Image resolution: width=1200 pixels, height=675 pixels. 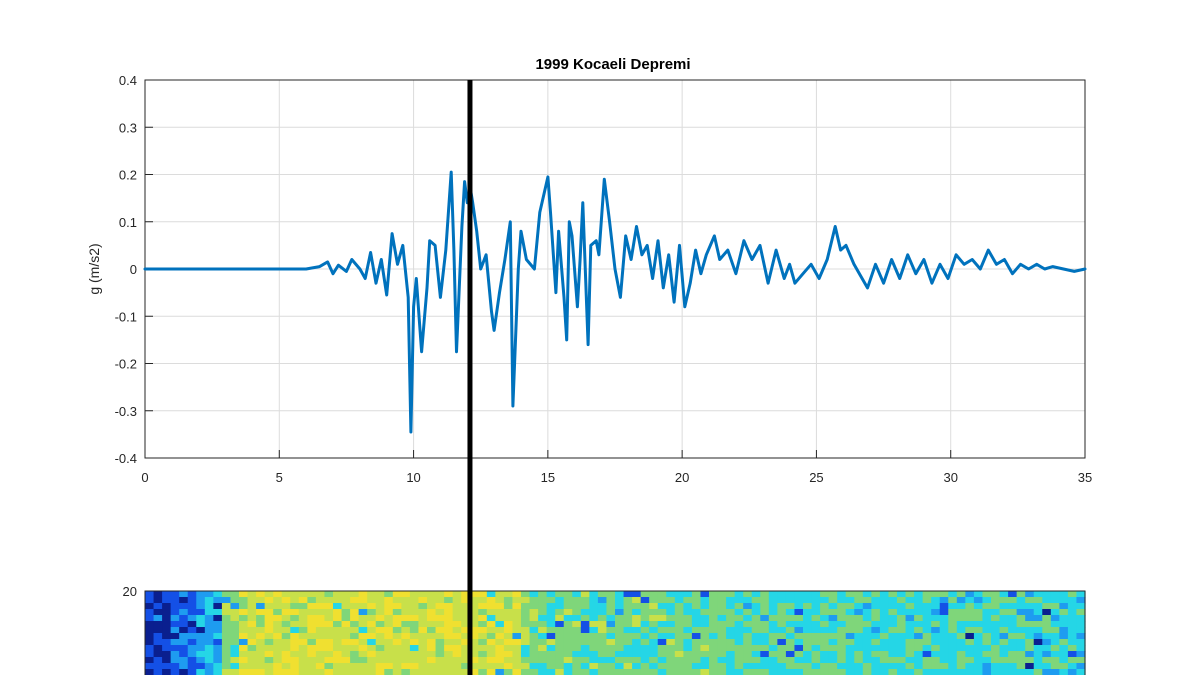 I want to click on y-tick-label: -0.3, so click(x=126, y=411).